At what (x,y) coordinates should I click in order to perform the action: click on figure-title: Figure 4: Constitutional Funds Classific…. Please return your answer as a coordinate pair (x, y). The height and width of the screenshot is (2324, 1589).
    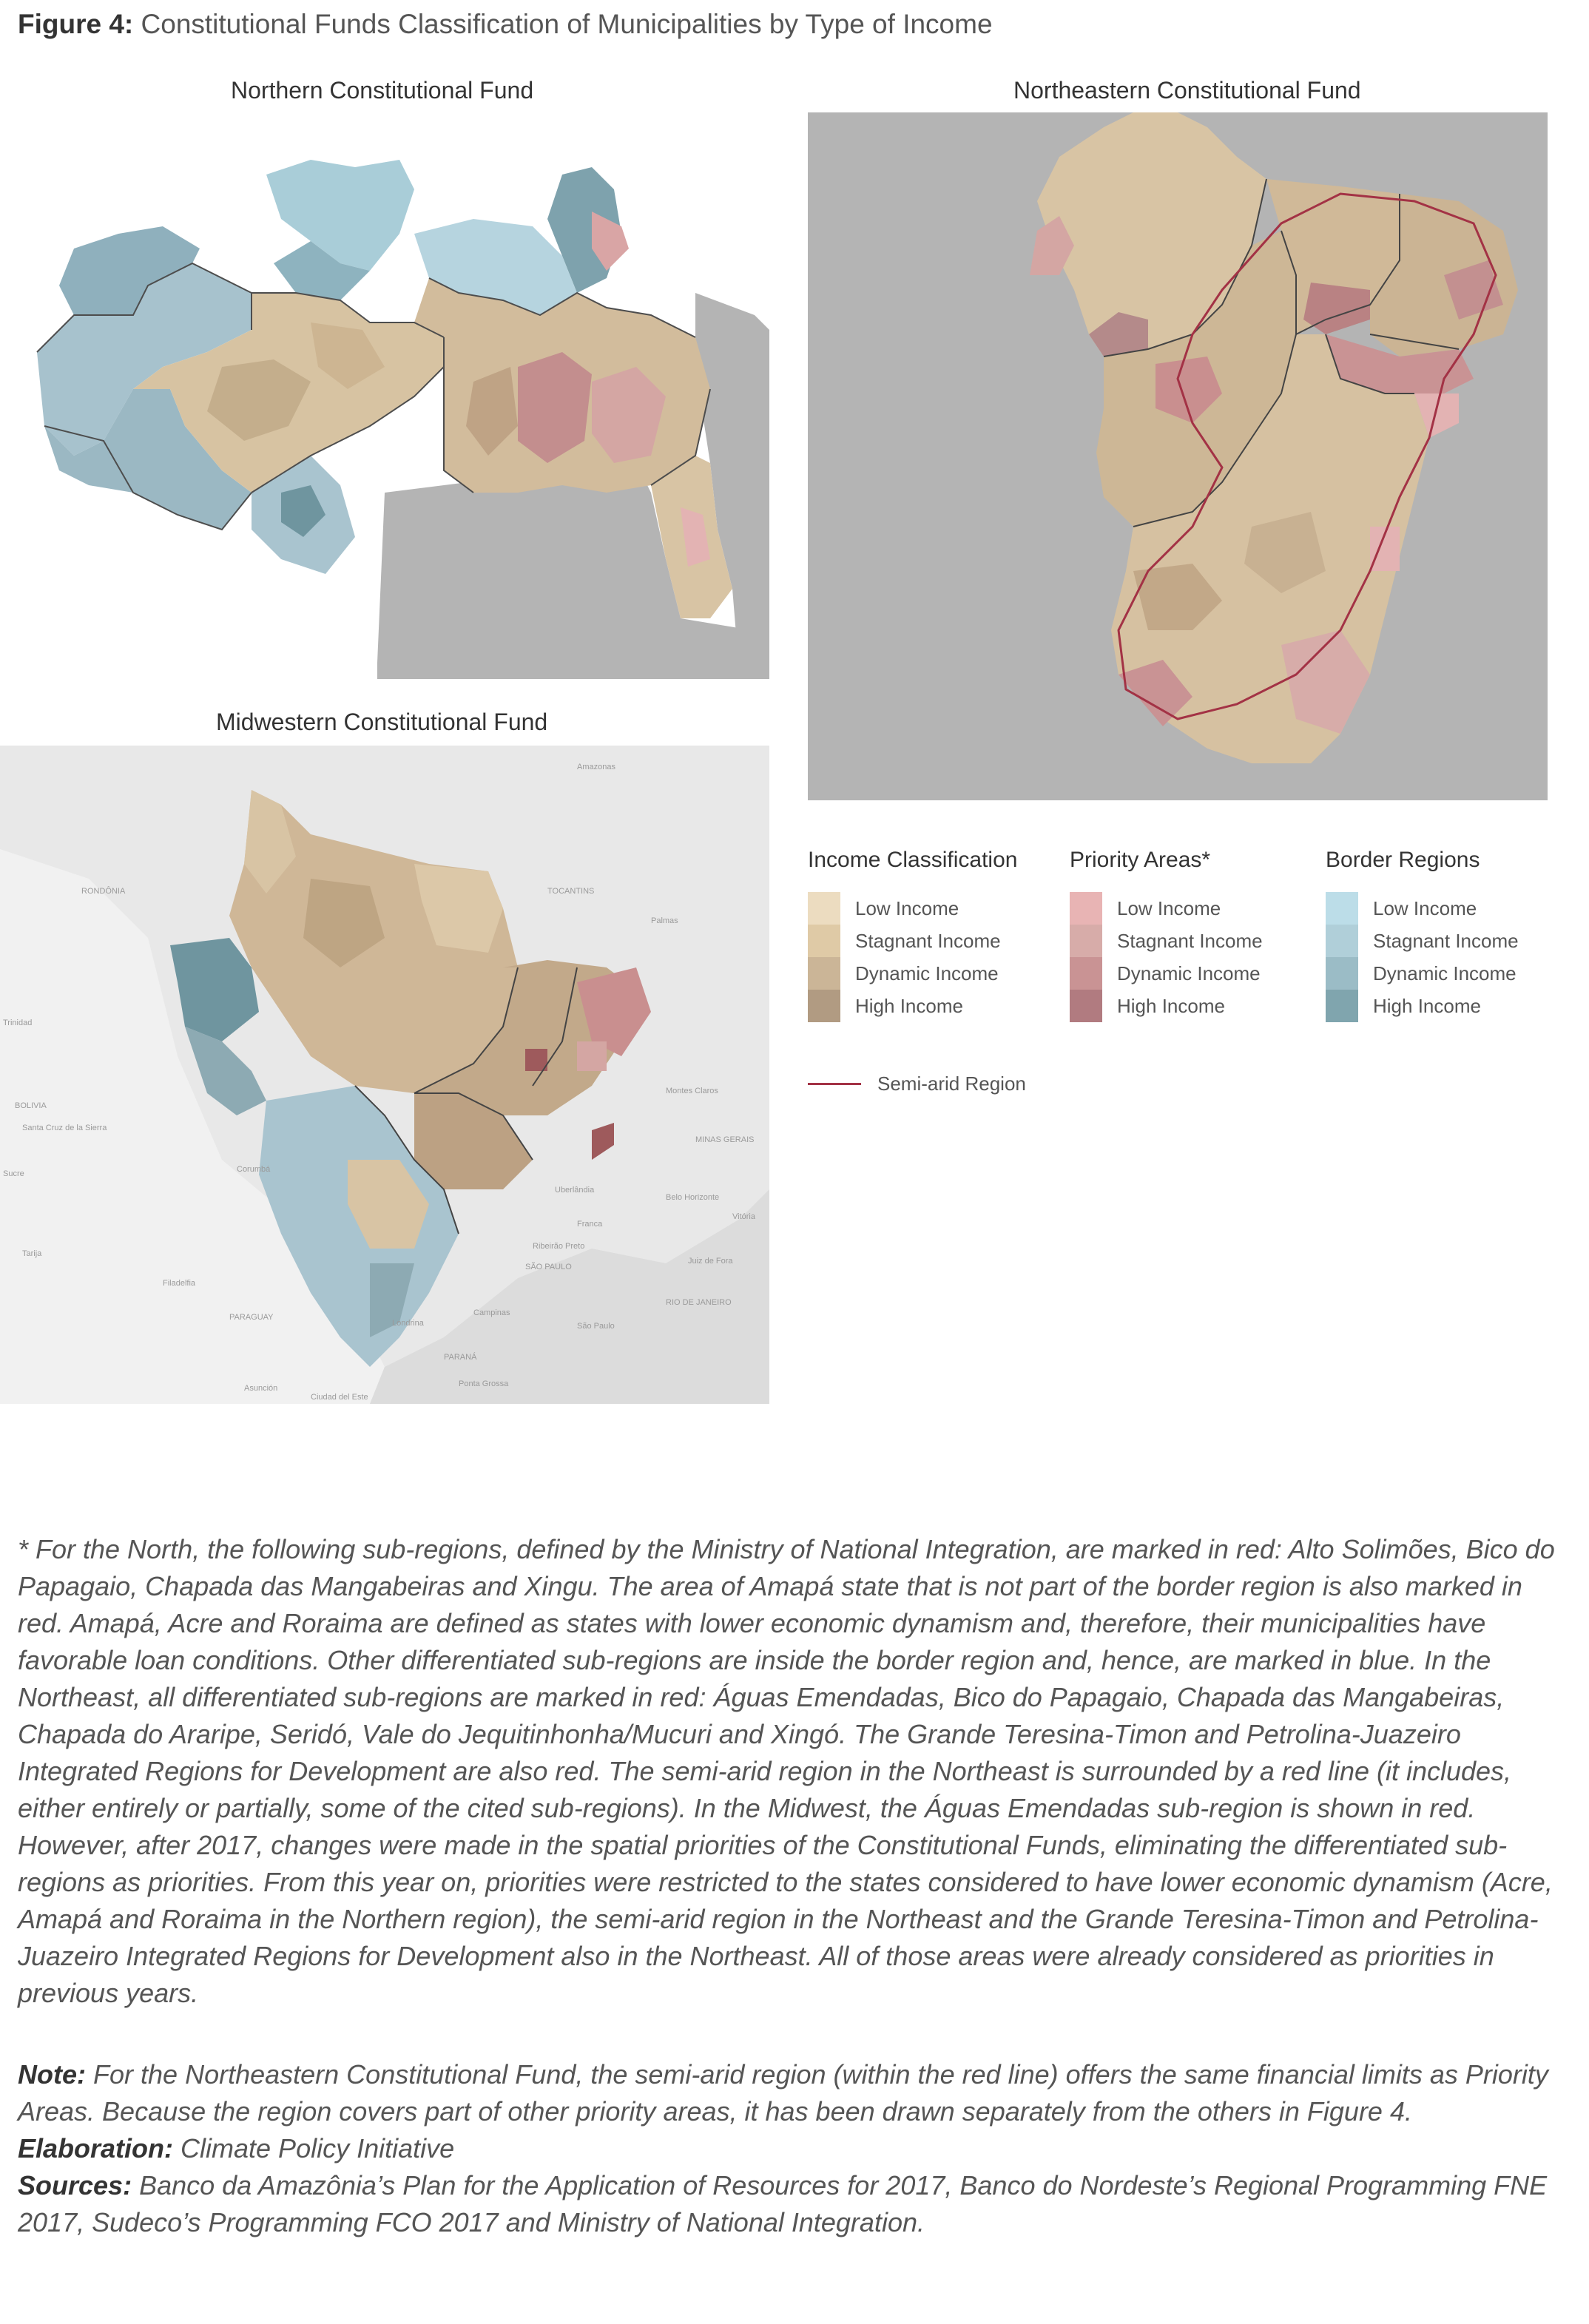
    Looking at the image, I should click on (505, 24).